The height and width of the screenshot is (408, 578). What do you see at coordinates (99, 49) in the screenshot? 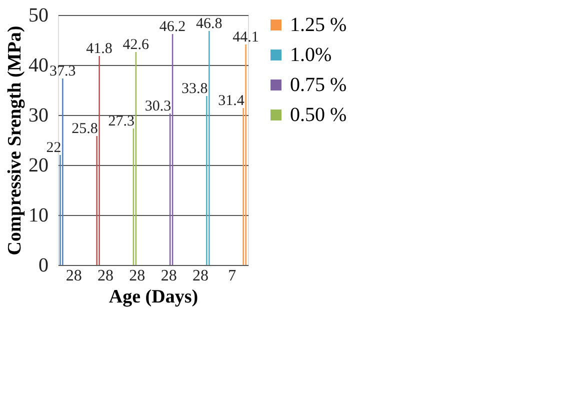
I see `data-label: 41.8` at bounding box center [99, 49].